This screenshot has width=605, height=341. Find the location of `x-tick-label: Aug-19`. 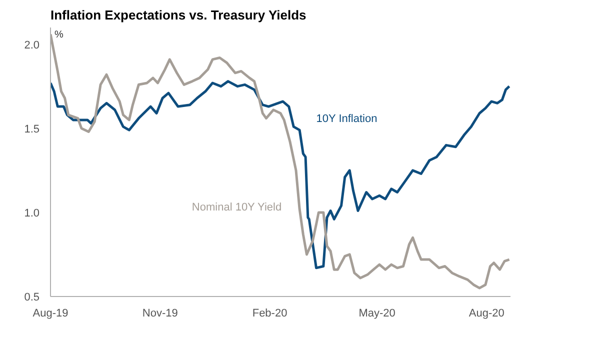

x-tick-label: Aug-19 is located at coordinates (50, 314).